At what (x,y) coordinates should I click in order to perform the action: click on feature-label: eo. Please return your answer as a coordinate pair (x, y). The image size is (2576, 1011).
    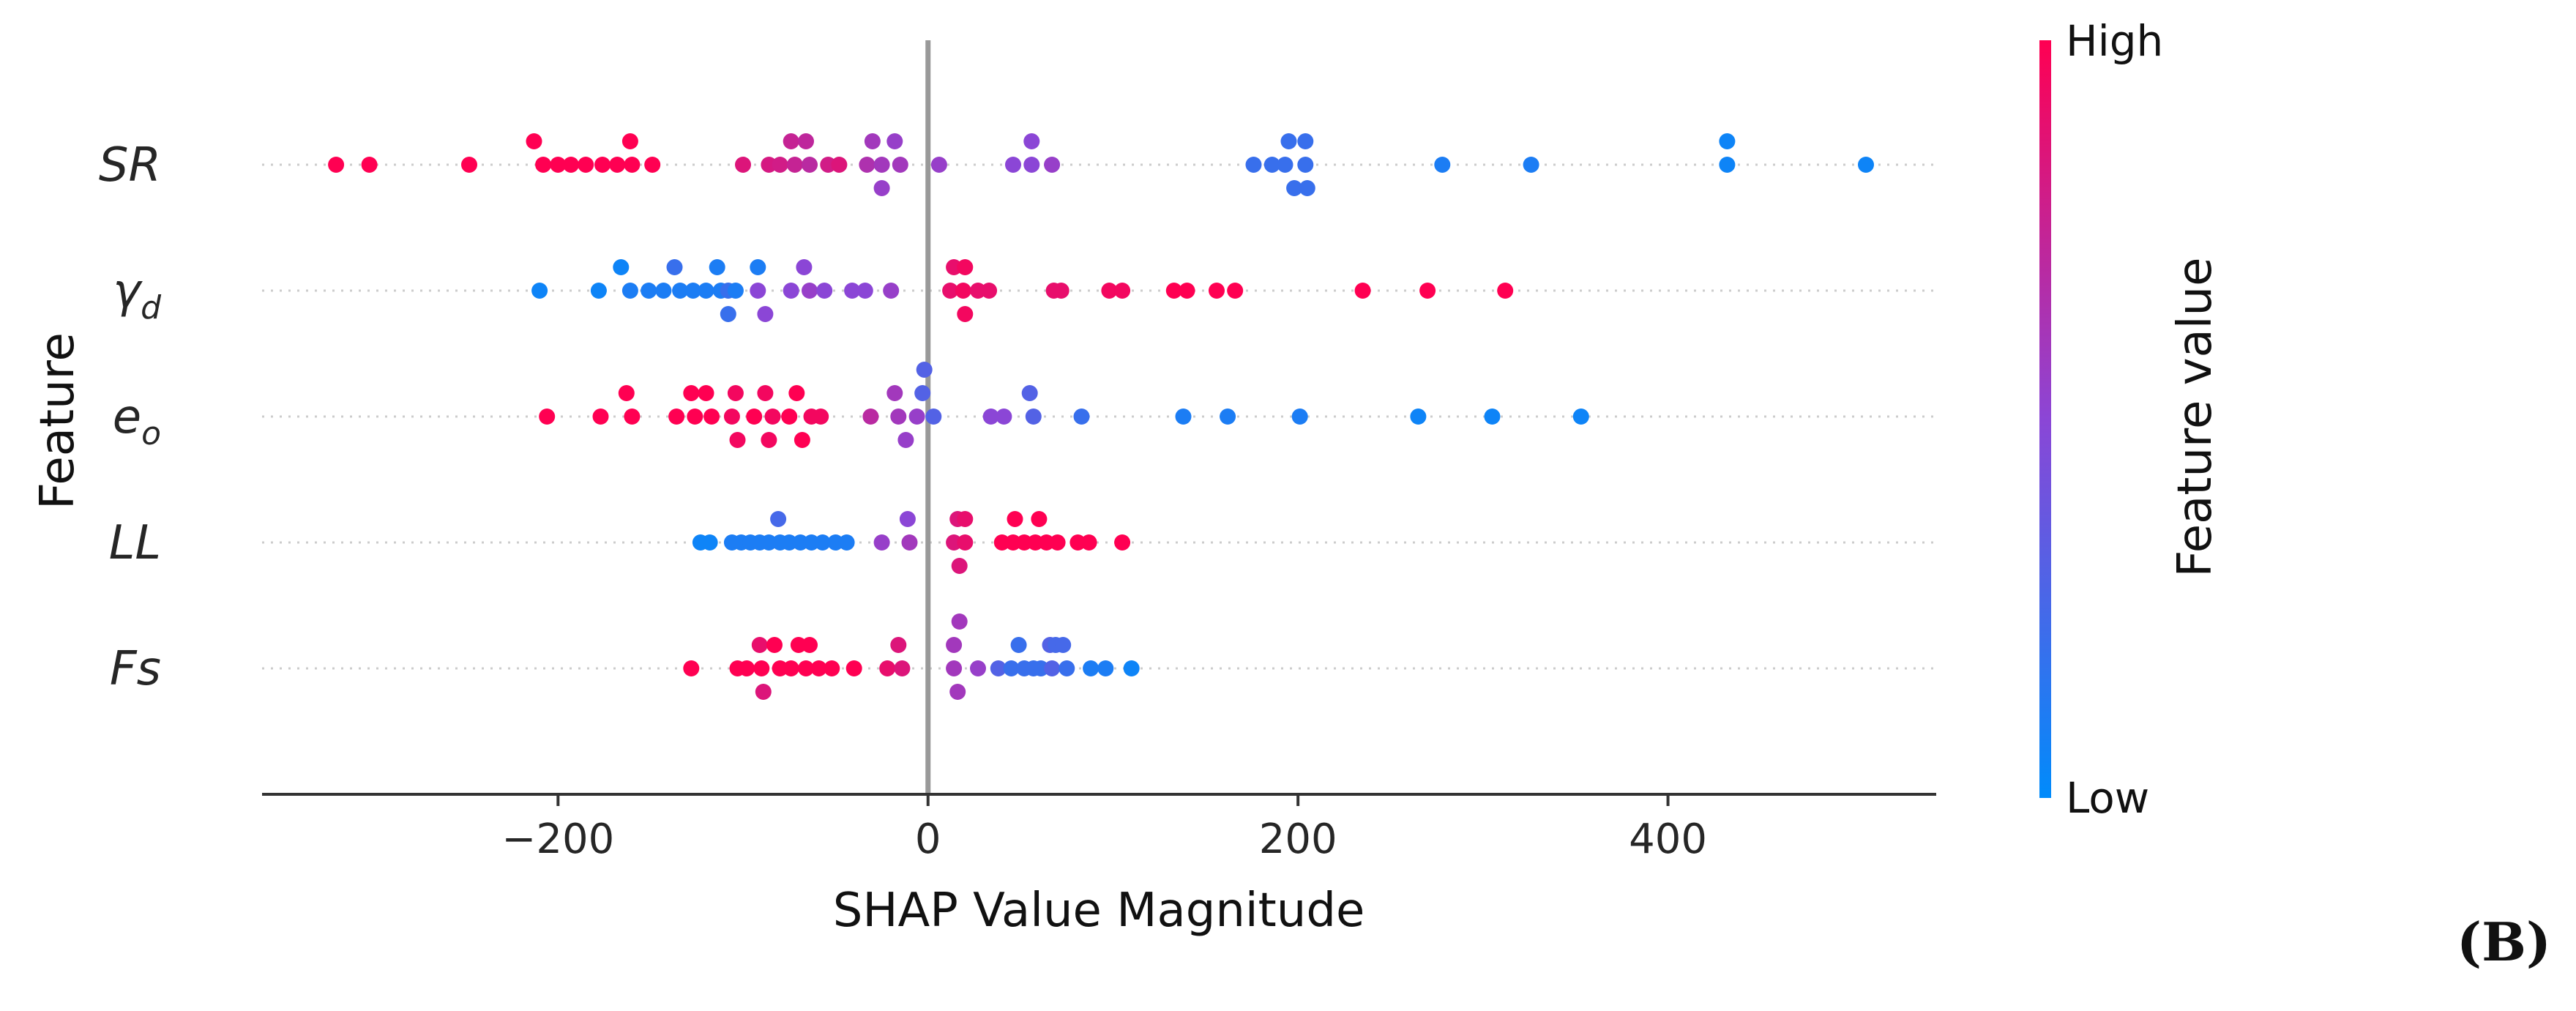
    Looking at the image, I should click on (137, 421).